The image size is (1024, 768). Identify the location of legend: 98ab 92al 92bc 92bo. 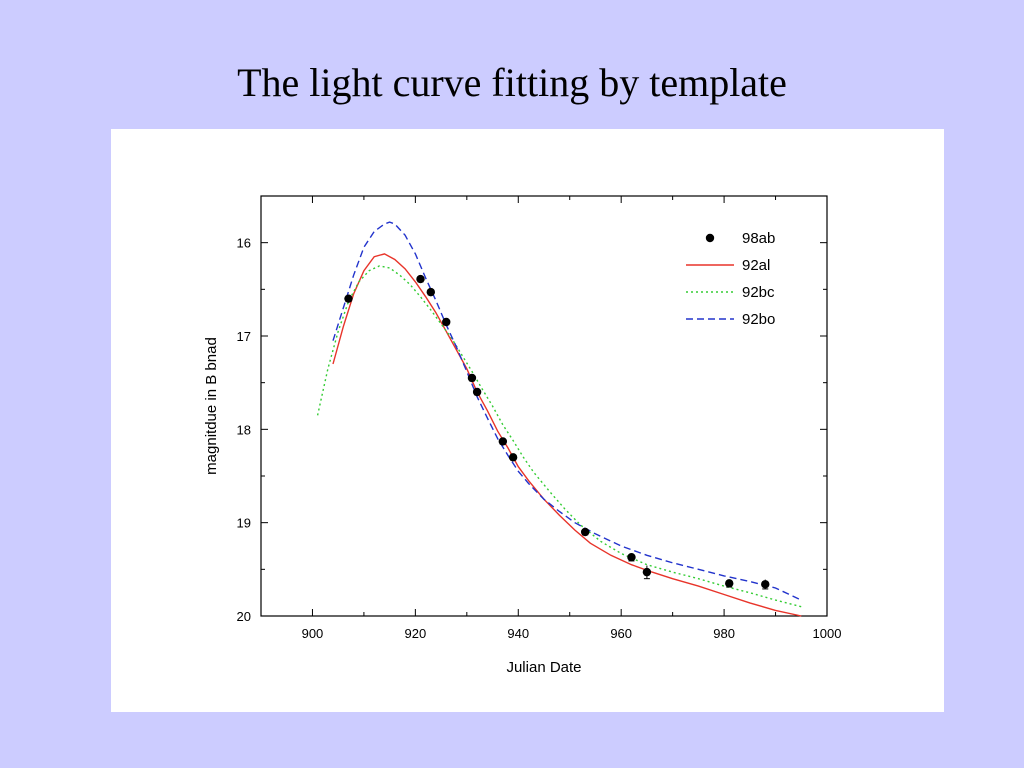
(730, 279).